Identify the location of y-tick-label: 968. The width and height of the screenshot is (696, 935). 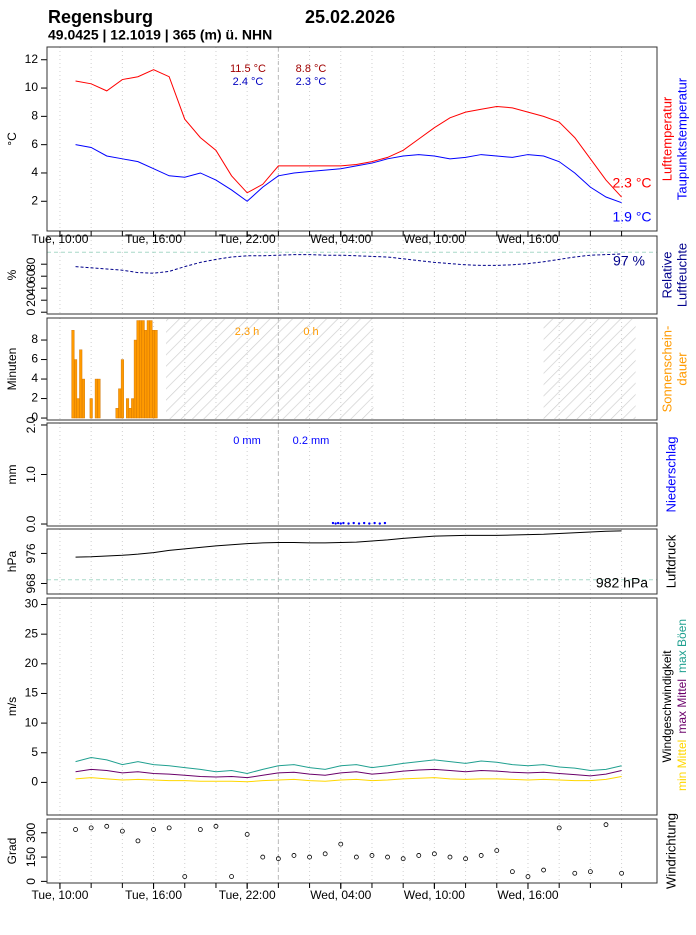
(31, 583).